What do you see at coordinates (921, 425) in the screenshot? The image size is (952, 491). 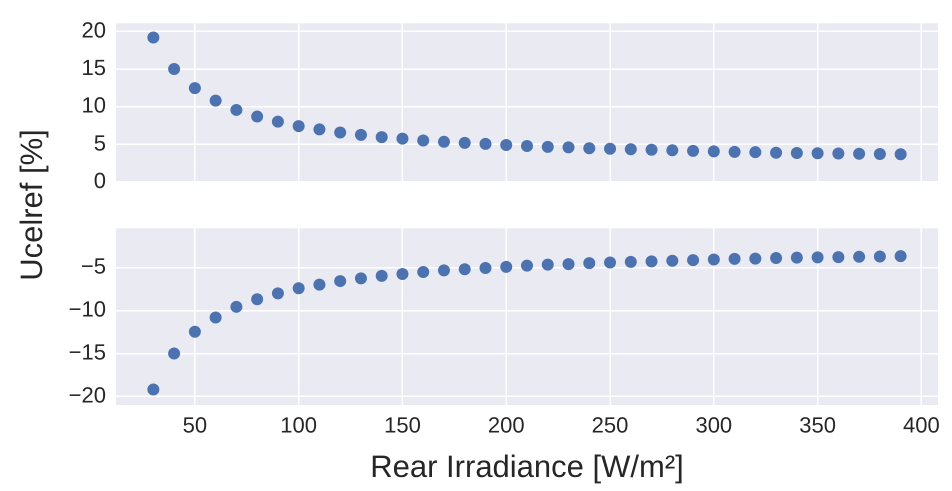 I see `x-tick-label: 400` at bounding box center [921, 425].